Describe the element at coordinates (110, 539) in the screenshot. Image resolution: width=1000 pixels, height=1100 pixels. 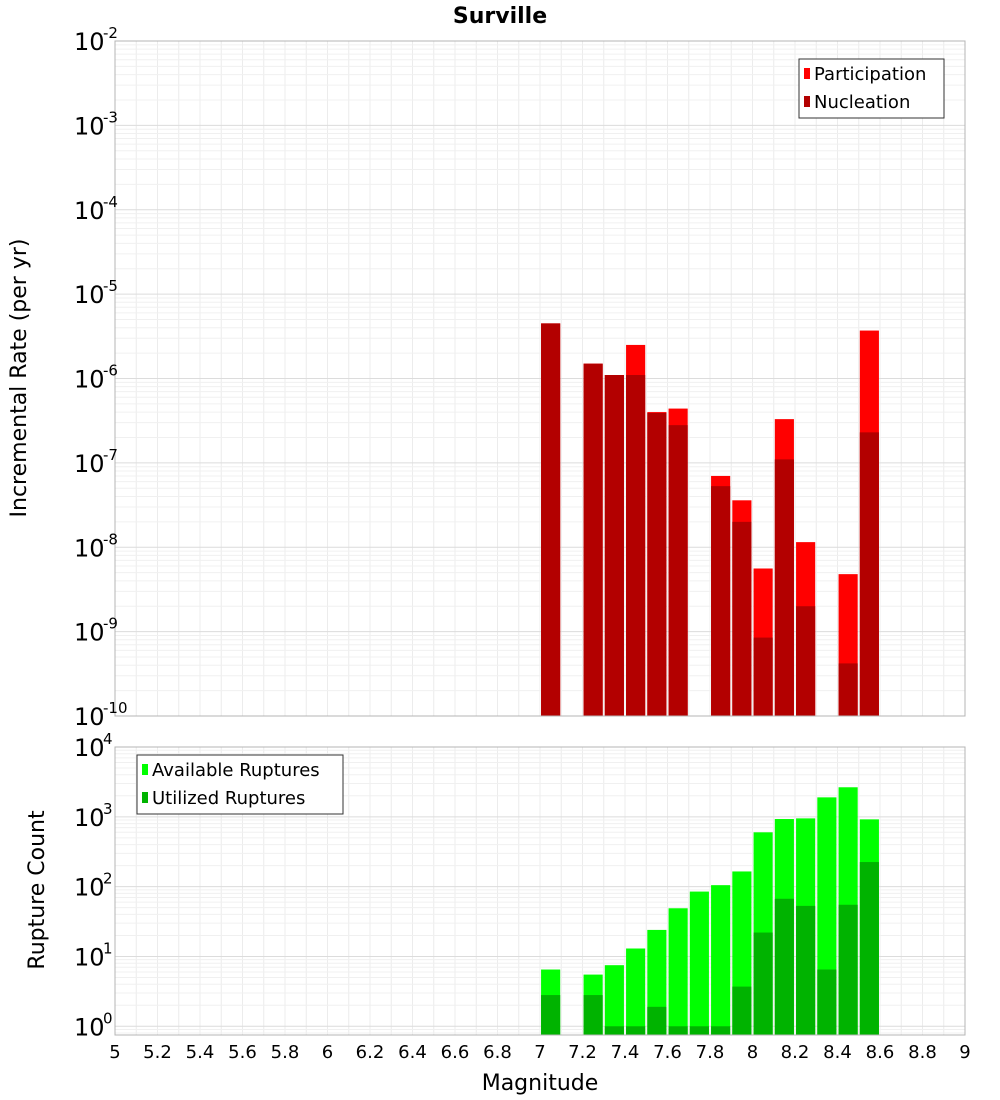
I see `top-y-tick-exponent: -8` at that location.